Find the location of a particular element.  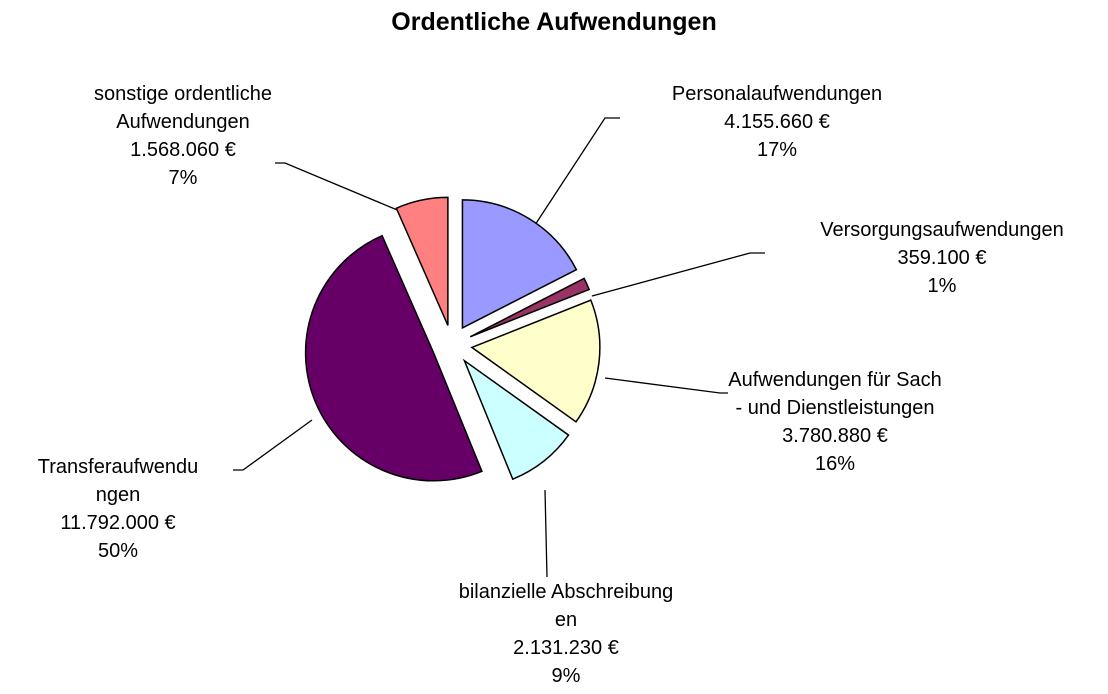

slice-label: bilanzielle Abschreibungen 2.131.230 € 9% is located at coordinates (566, 634).